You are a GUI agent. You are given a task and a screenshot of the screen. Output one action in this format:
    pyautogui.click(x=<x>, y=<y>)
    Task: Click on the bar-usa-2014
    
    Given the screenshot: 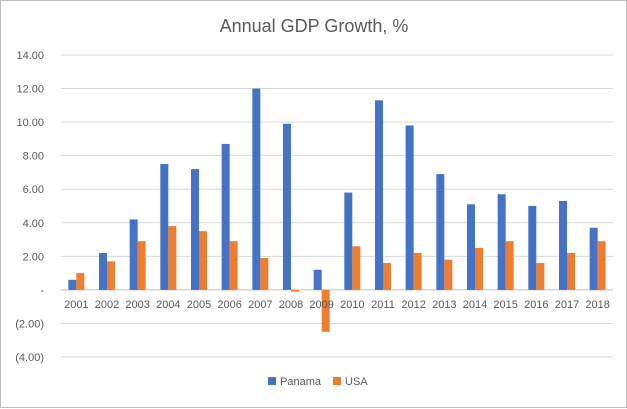 What is the action you would take?
    pyautogui.click(x=479, y=268)
    